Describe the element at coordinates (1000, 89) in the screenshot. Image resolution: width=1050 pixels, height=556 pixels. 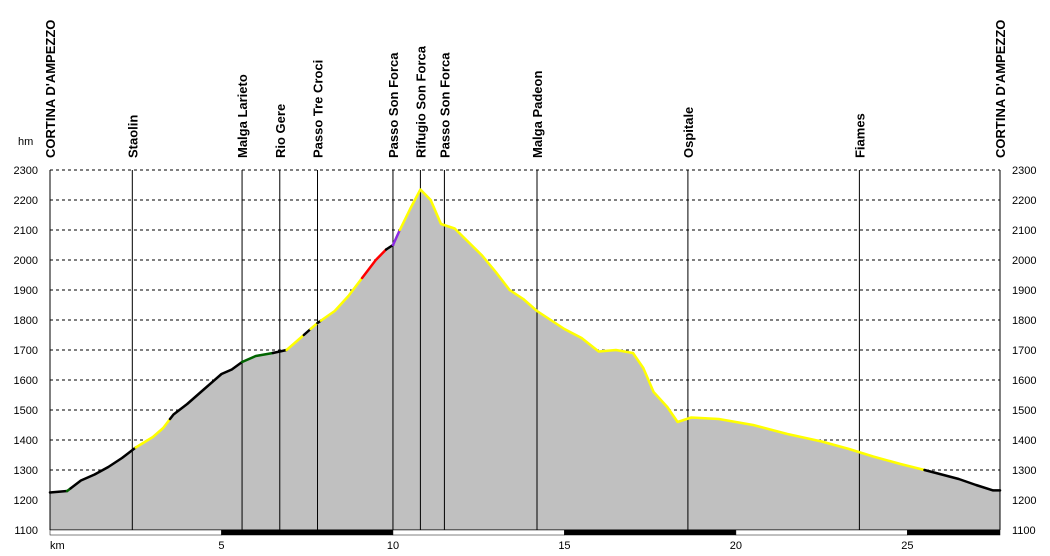
I see `waypoint-label-11: CORTINA D'AMPEZZO` at that location.